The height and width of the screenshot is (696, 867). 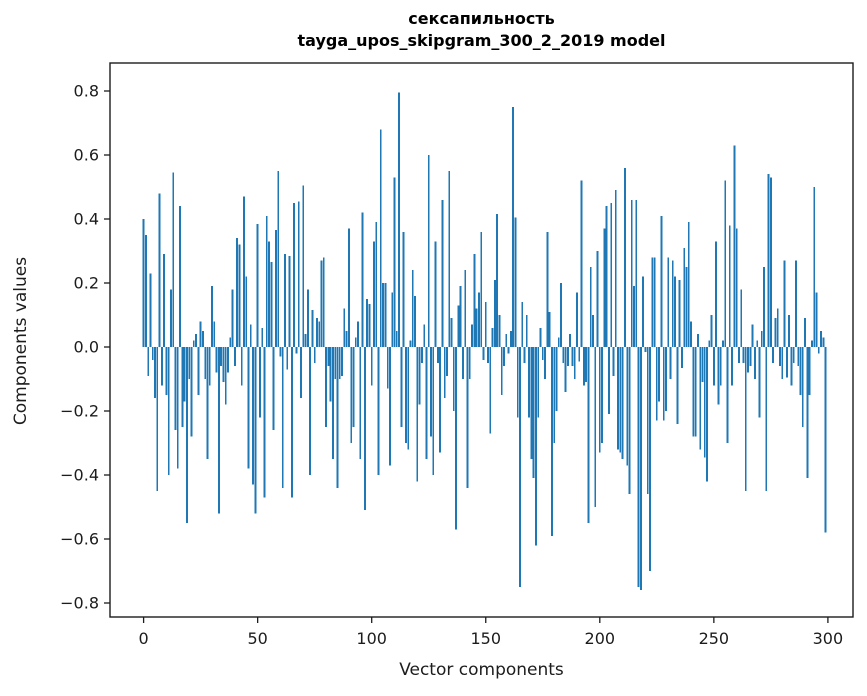 What do you see at coordinates (371, 638) in the screenshot?
I see `x-tick-label: 100` at bounding box center [371, 638].